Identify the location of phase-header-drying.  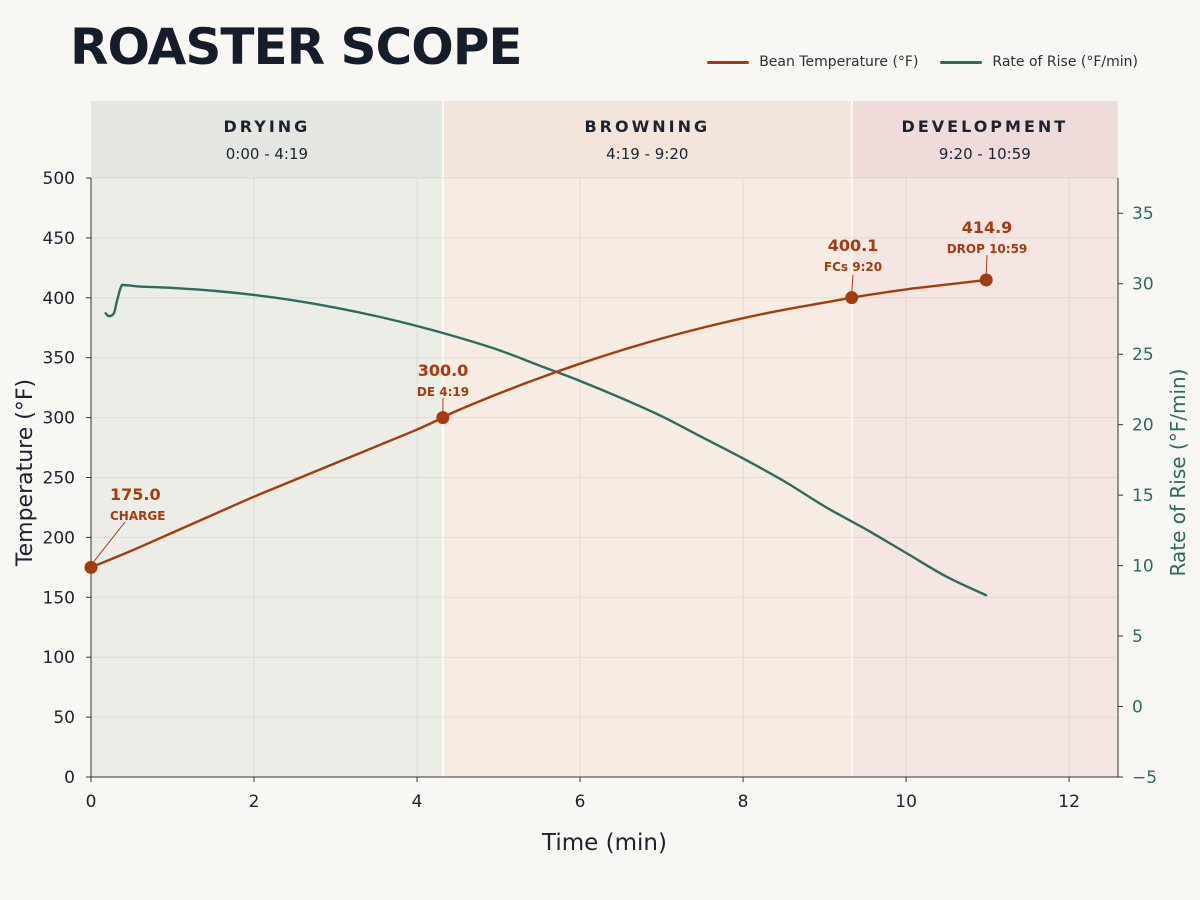
(267, 139).